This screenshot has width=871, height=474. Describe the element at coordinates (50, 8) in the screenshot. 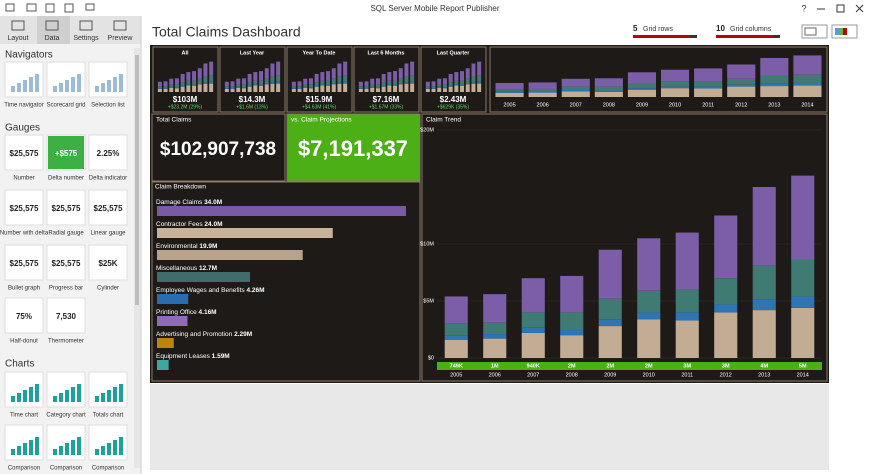

I see `toolbar-icons` at that location.